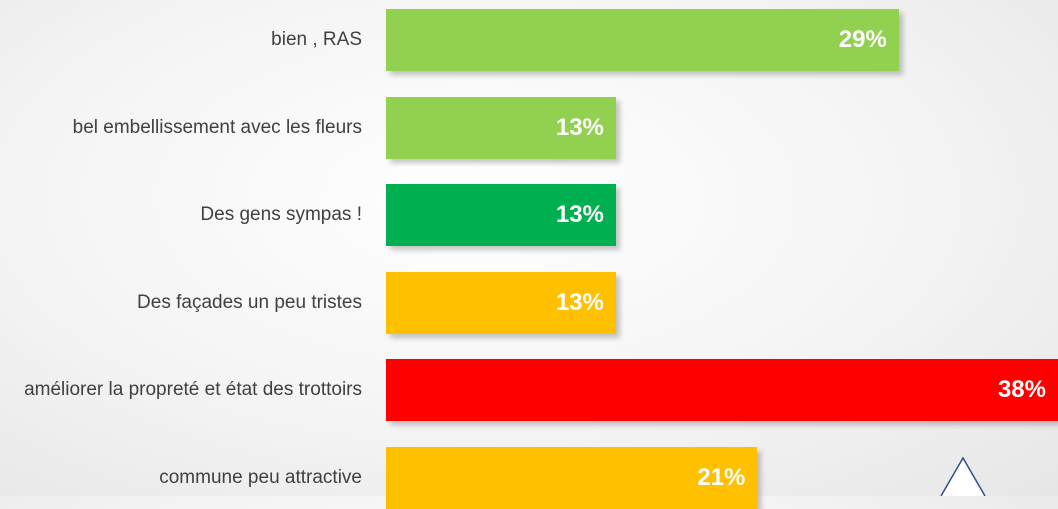 This screenshot has height=509, width=1058. Describe the element at coordinates (565, 478) in the screenshot. I see `value-label: 21%` at that location.